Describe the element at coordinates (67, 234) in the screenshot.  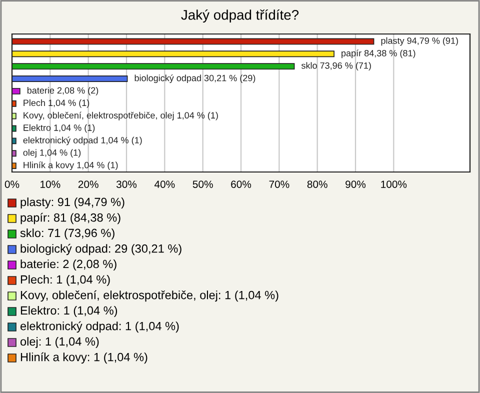
I see `text: sklo: 71 (73,96 %)` at that location.